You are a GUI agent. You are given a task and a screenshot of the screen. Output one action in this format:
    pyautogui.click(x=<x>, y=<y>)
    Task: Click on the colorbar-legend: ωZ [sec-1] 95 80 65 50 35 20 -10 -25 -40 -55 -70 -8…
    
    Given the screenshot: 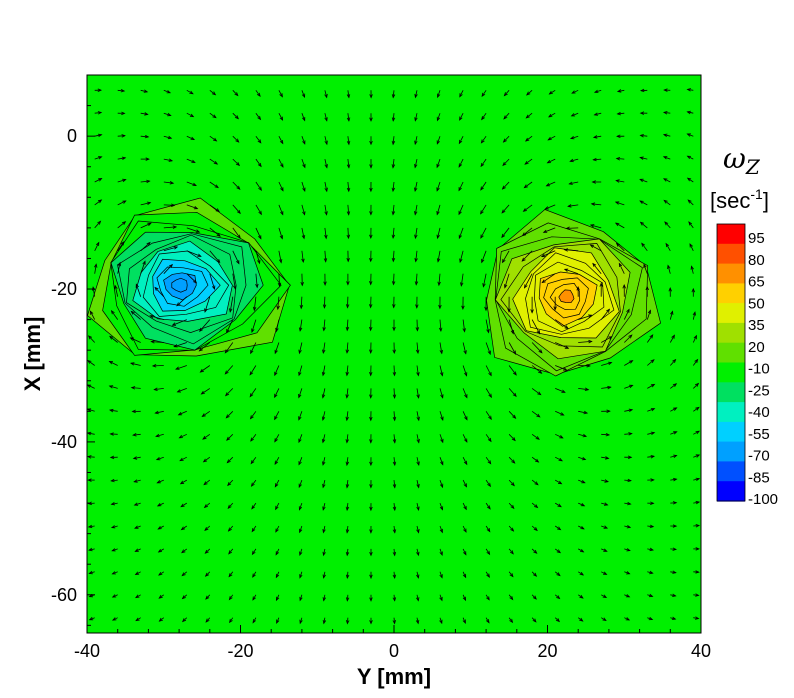 What is the action you would take?
    pyautogui.click(x=744, y=325)
    